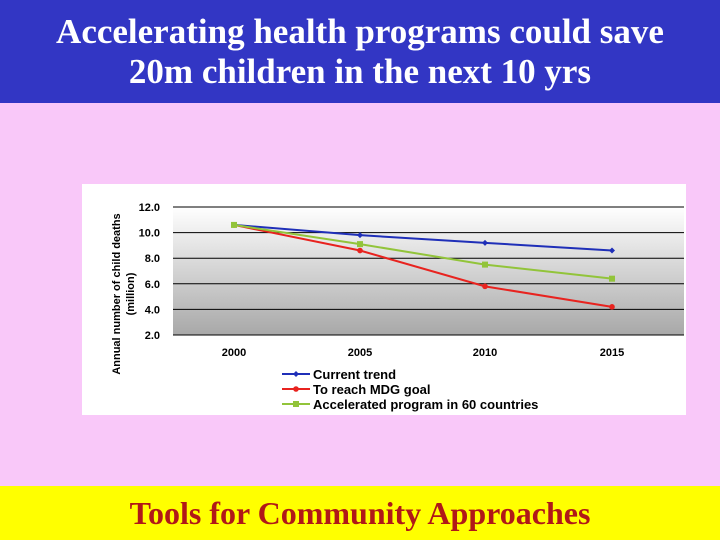 This screenshot has height=540, width=720. I want to click on x-tick-label: 2015, so click(612, 353).